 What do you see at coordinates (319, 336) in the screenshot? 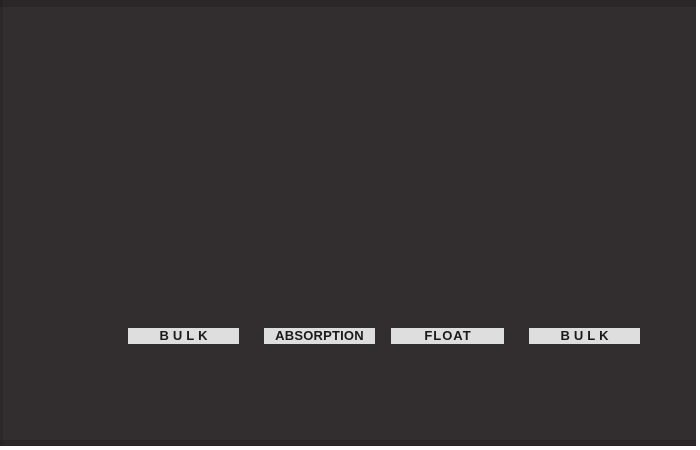
I see `stage-label-absorption: ABSORPTION` at bounding box center [319, 336].